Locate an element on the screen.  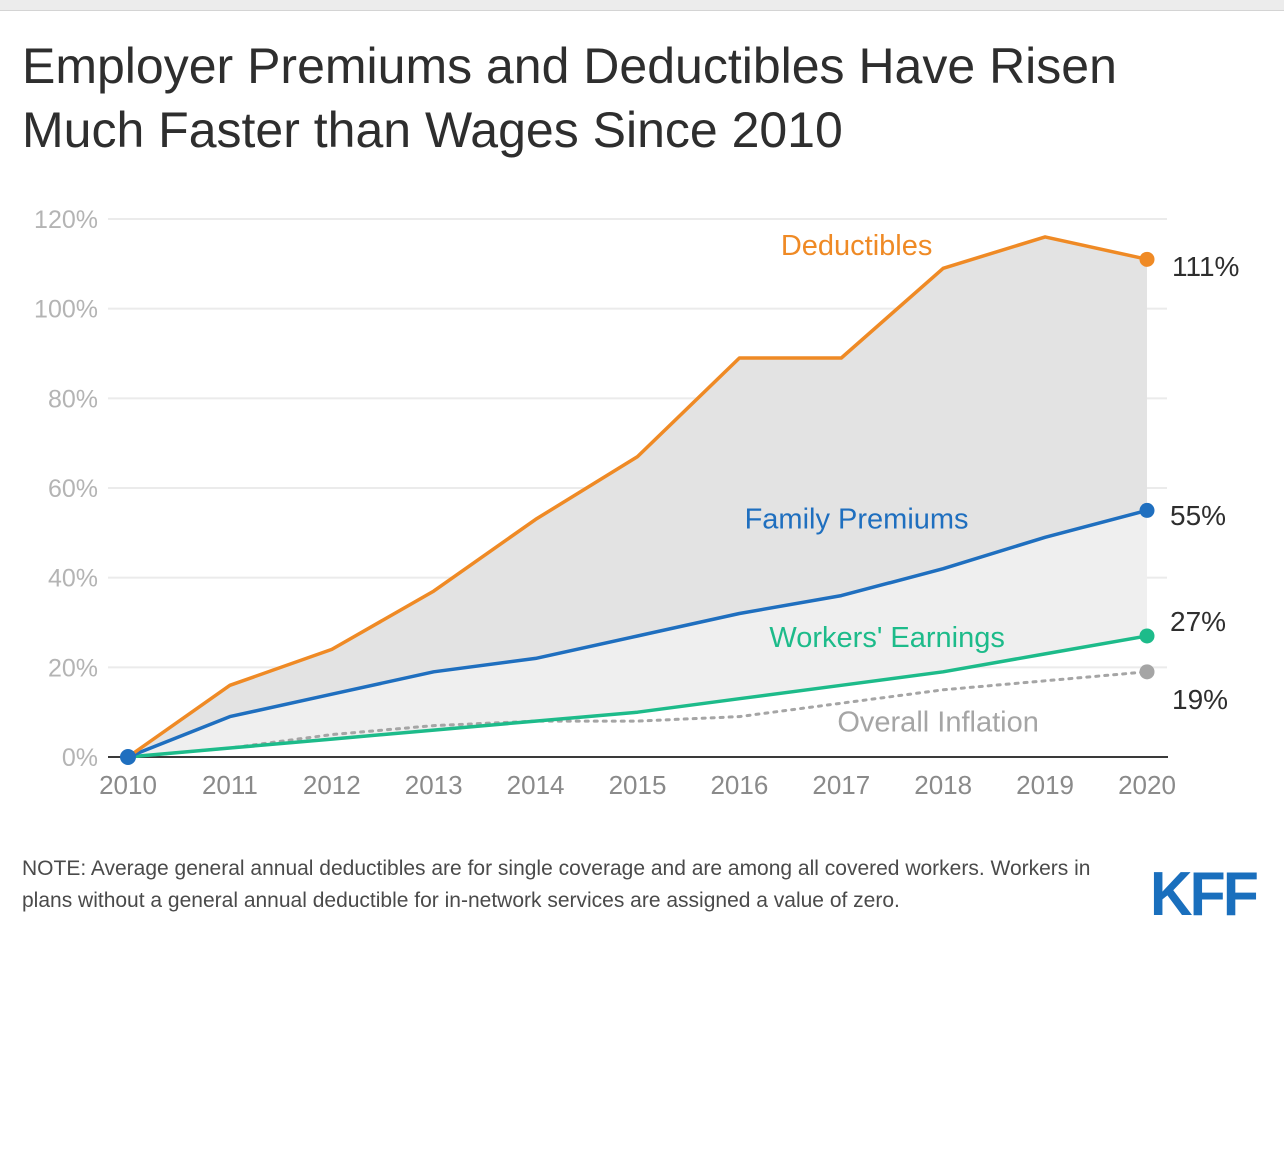
y-tick-label: 60% is located at coordinates (73, 489).